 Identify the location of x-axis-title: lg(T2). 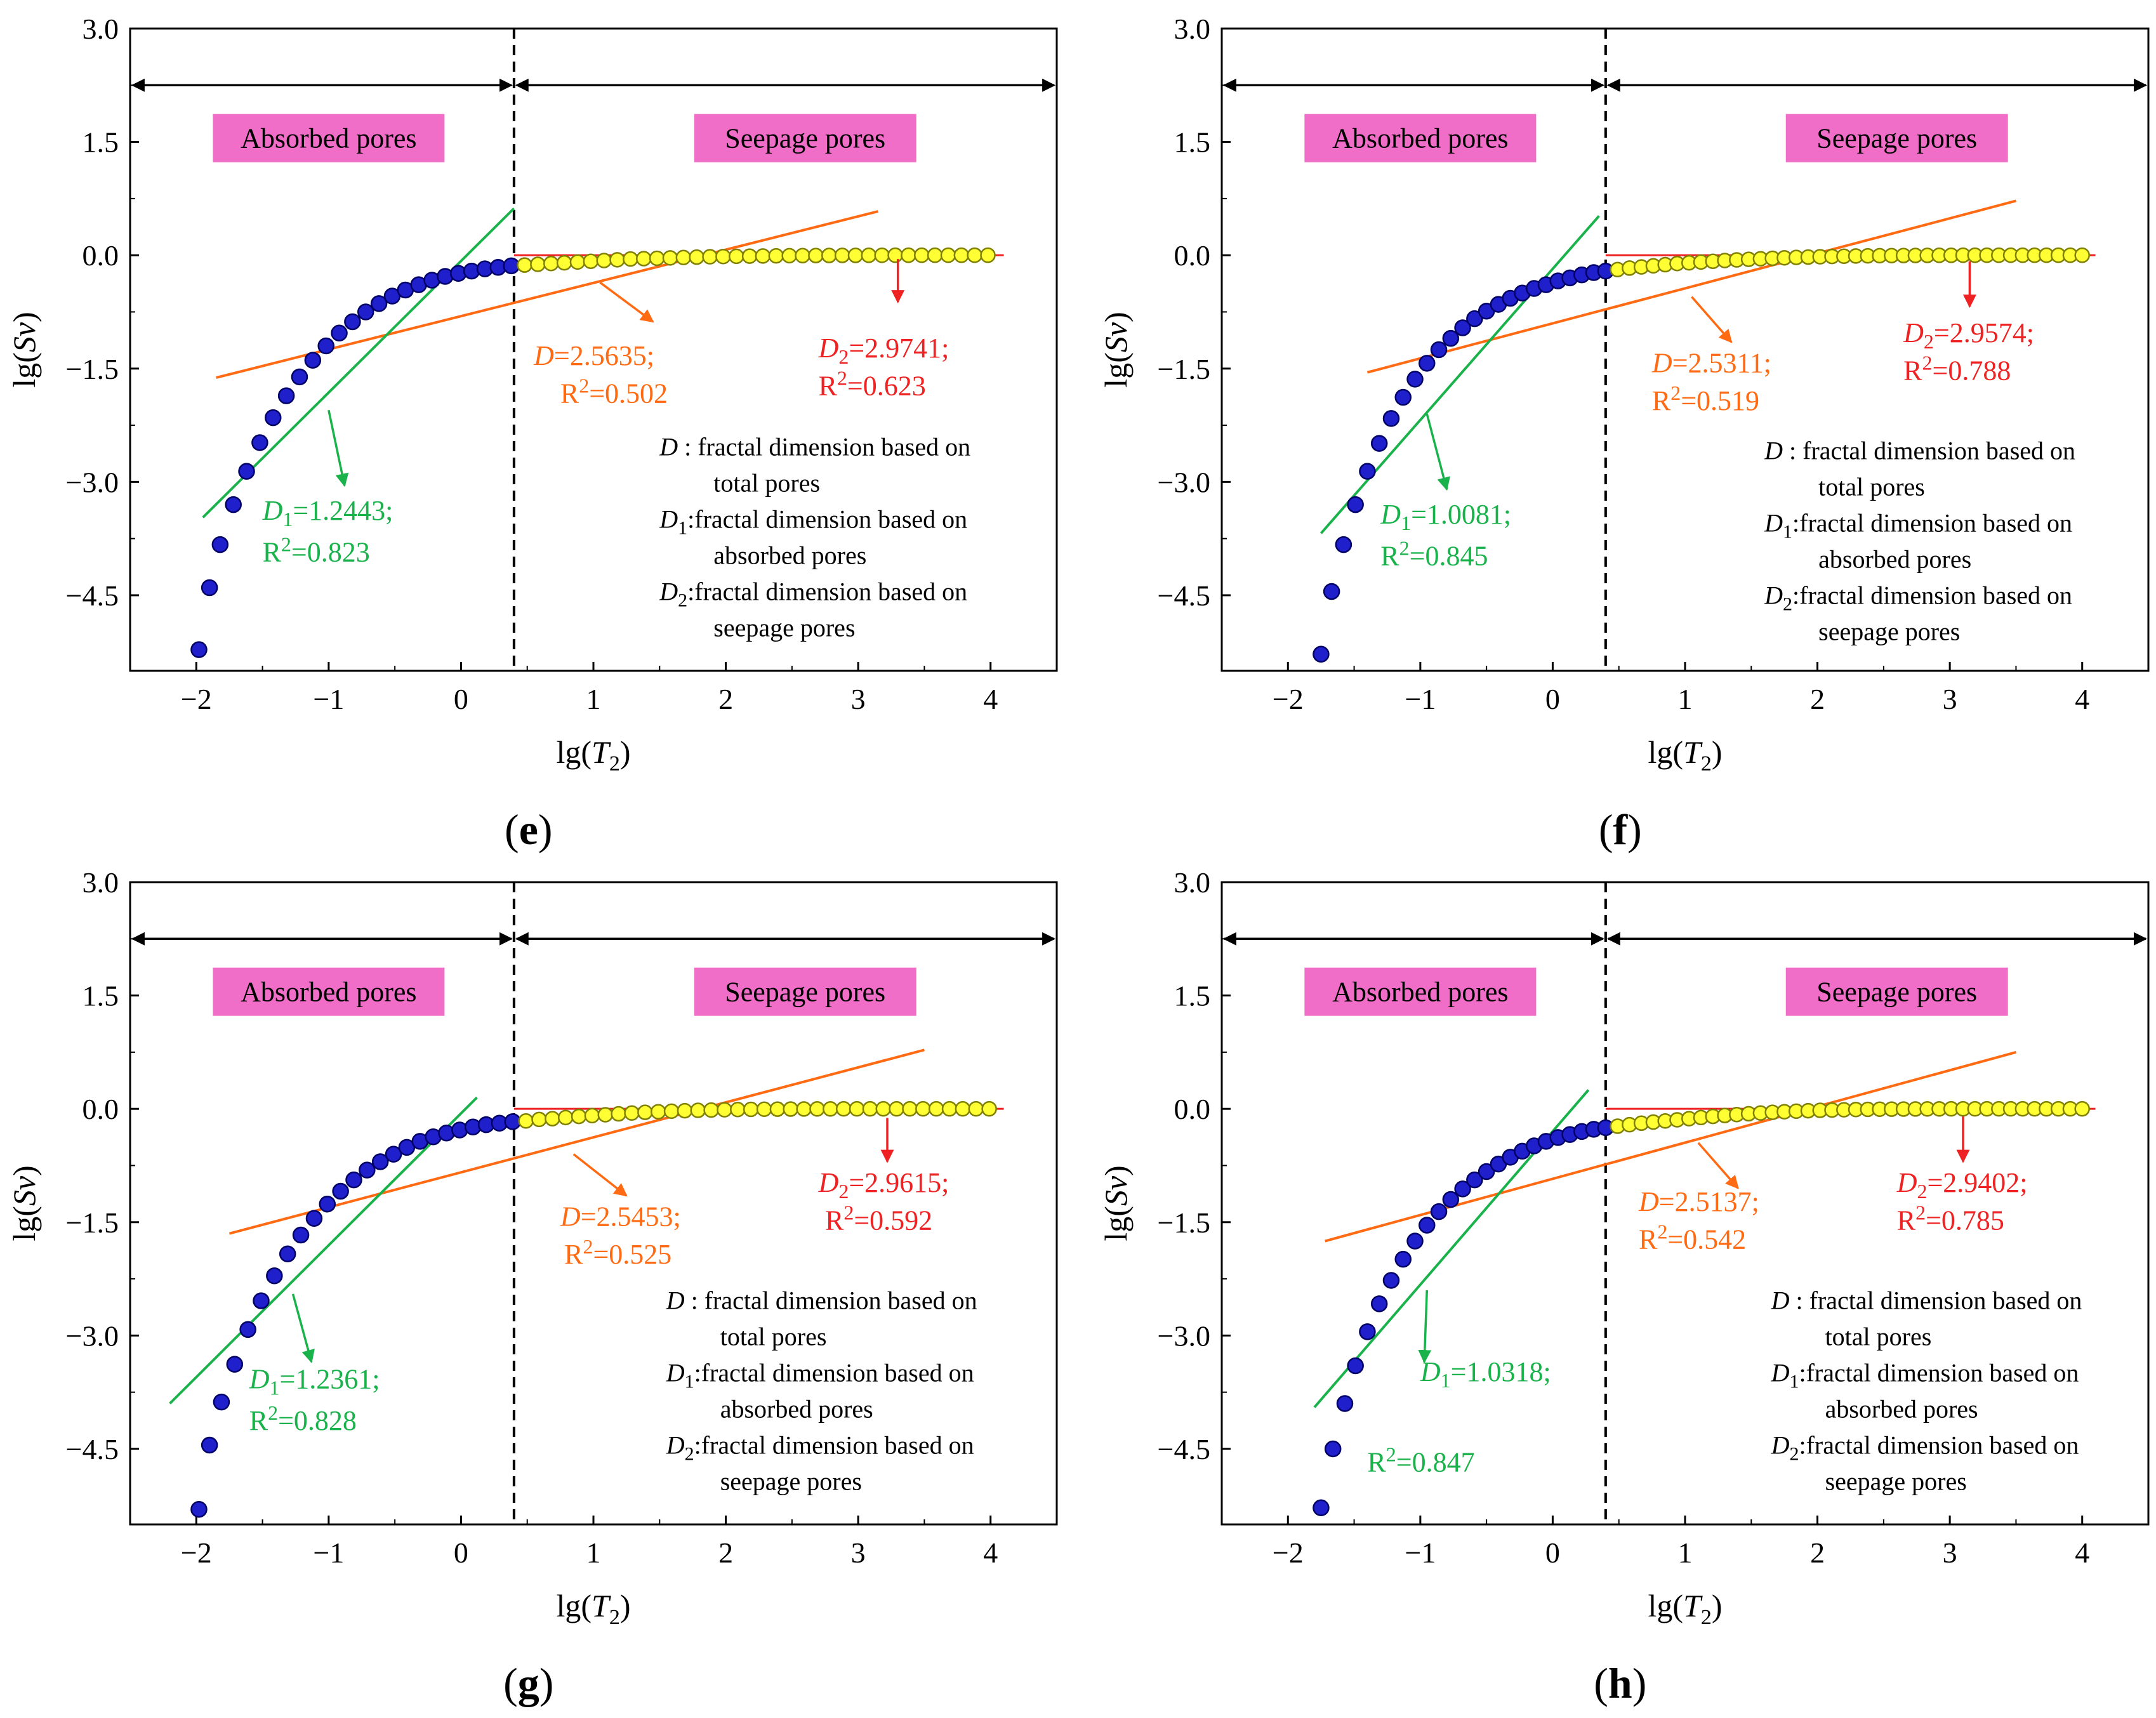
(593, 755).